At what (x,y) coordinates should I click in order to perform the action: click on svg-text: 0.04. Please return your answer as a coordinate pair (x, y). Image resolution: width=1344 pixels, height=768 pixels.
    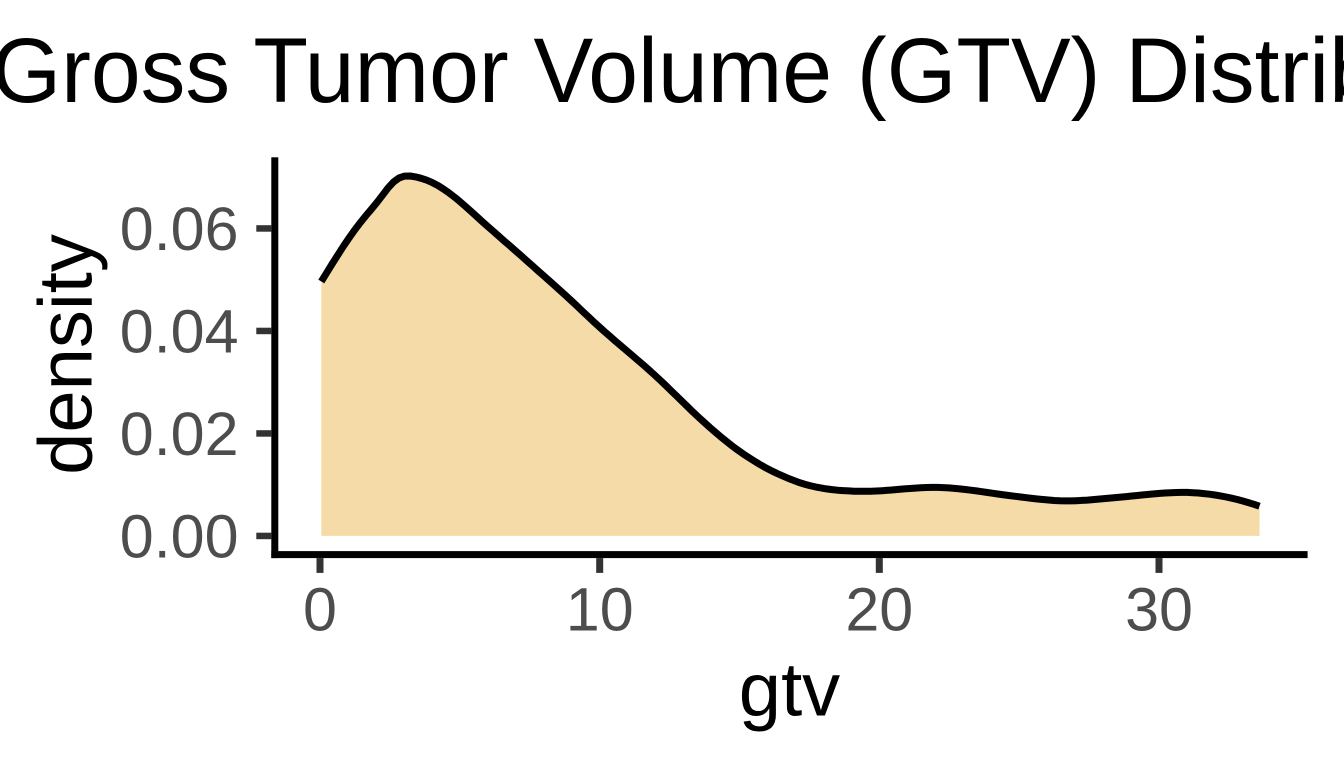
    Looking at the image, I should click on (179, 332).